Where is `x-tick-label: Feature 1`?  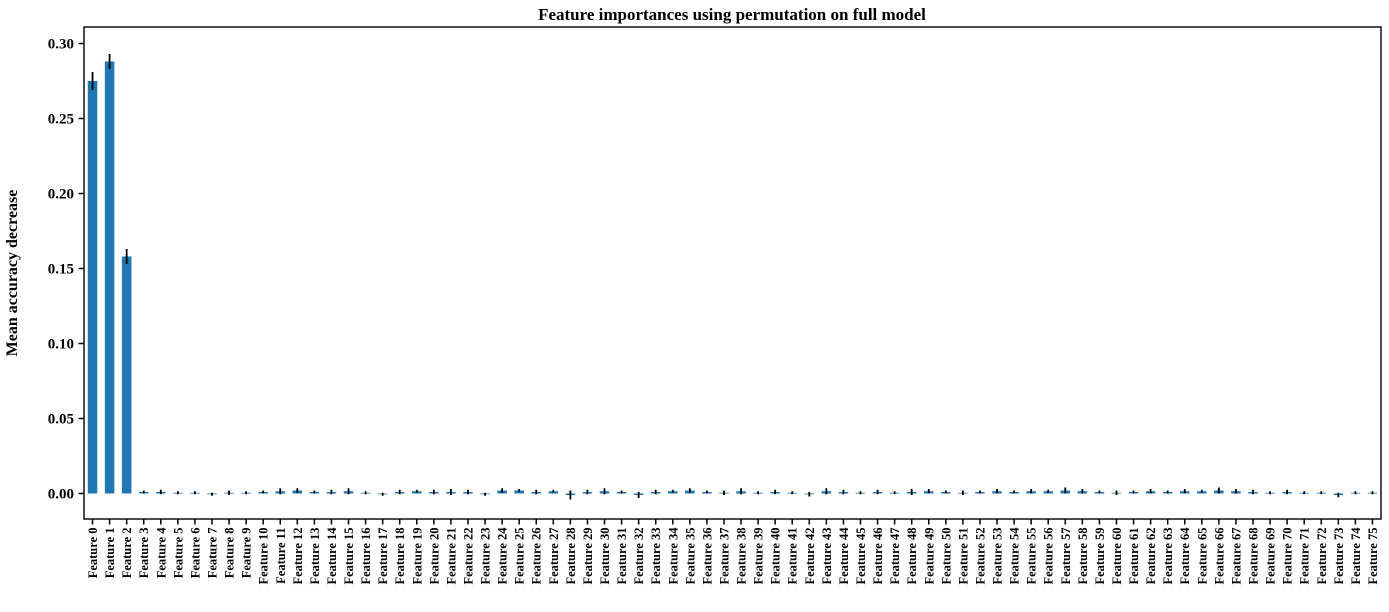
x-tick-label: Feature 1 is located at coordinates (110, 553).